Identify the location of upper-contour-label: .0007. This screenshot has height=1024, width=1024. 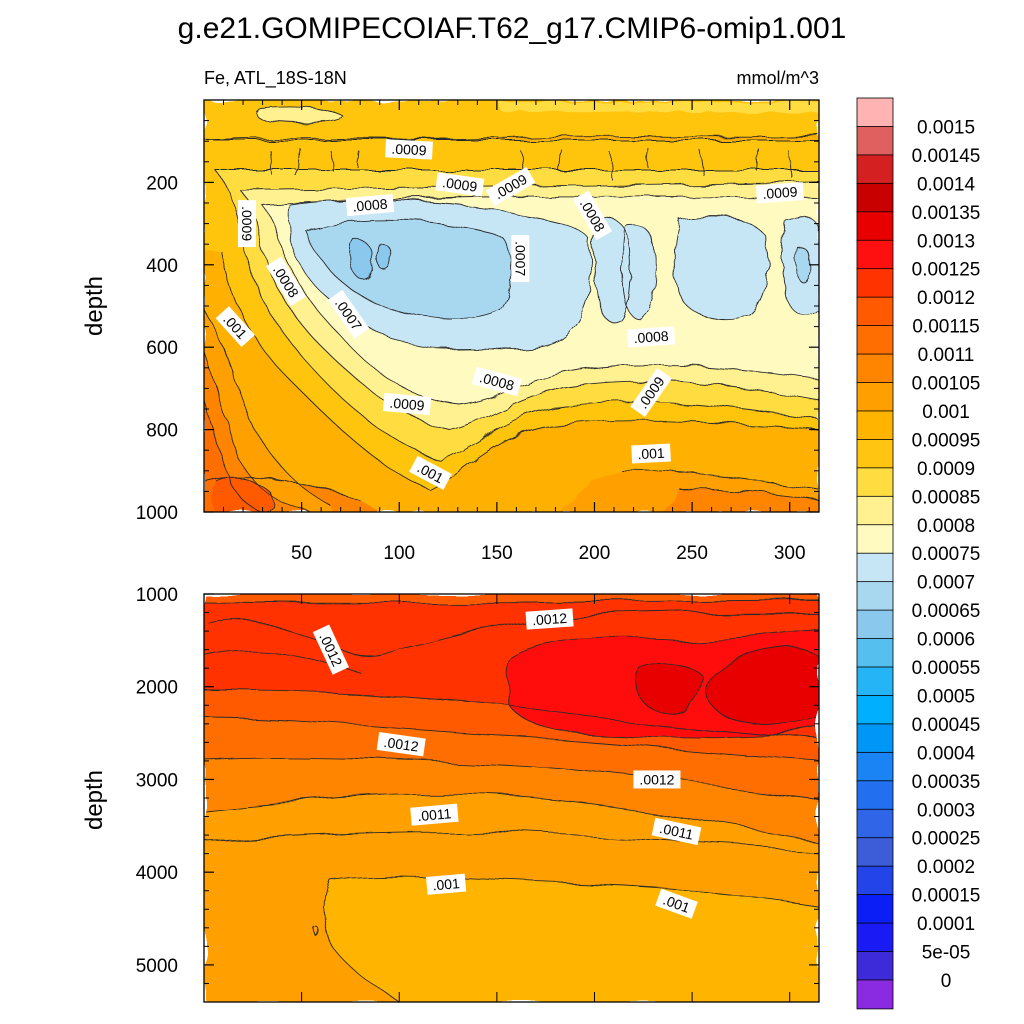
(520, 259).